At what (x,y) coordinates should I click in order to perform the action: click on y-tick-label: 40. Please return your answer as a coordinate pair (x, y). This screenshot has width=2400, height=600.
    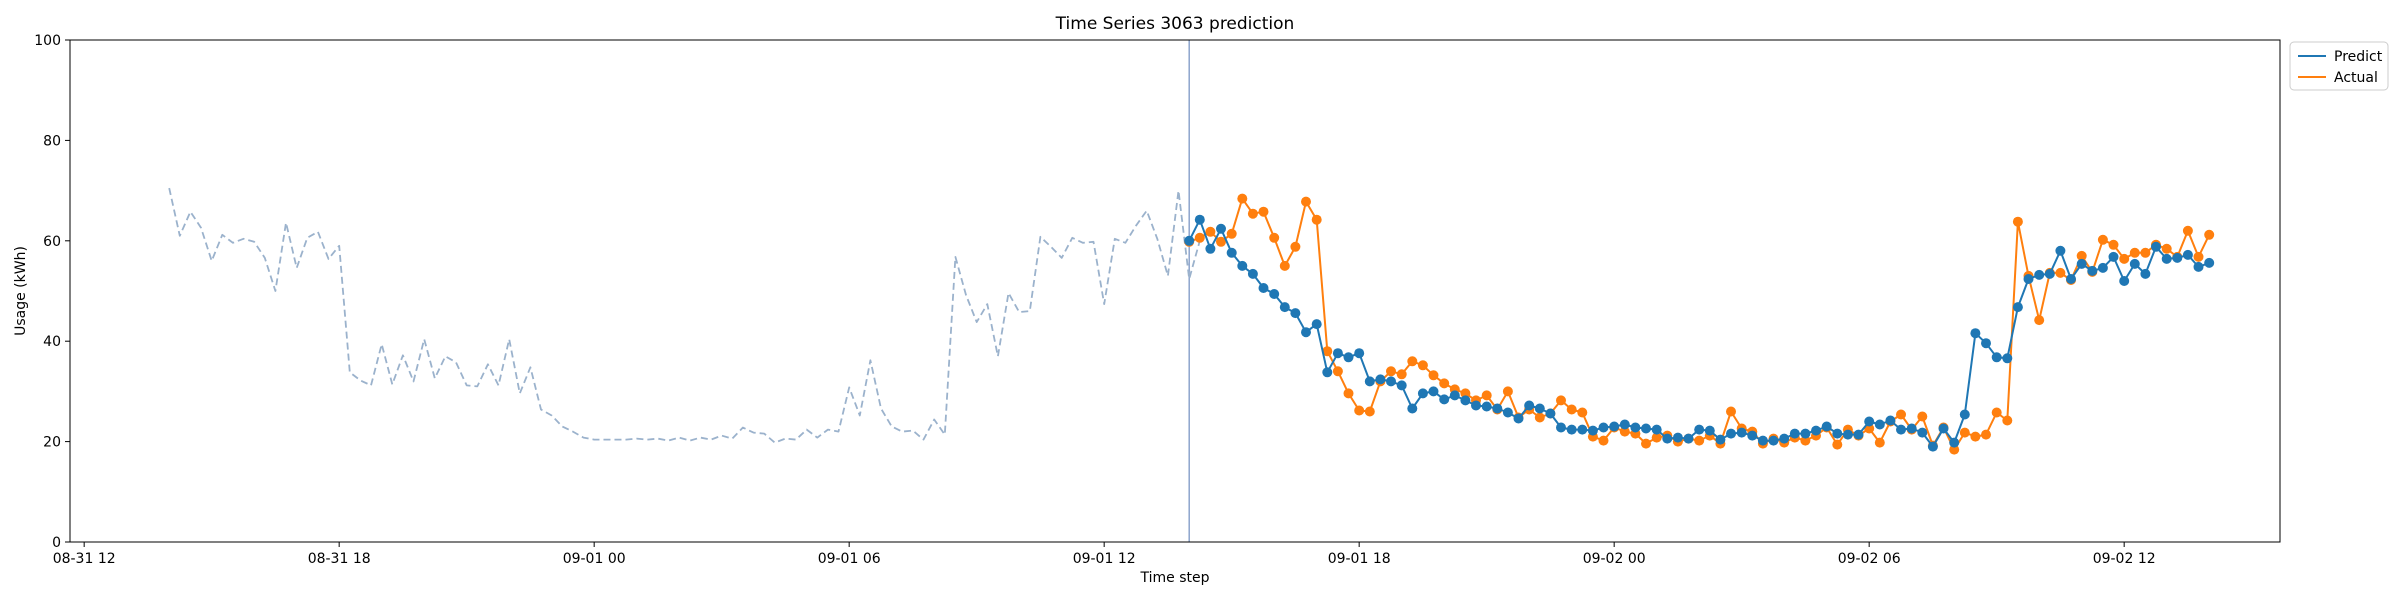
    Looking at the image, I should click on (52, 342).